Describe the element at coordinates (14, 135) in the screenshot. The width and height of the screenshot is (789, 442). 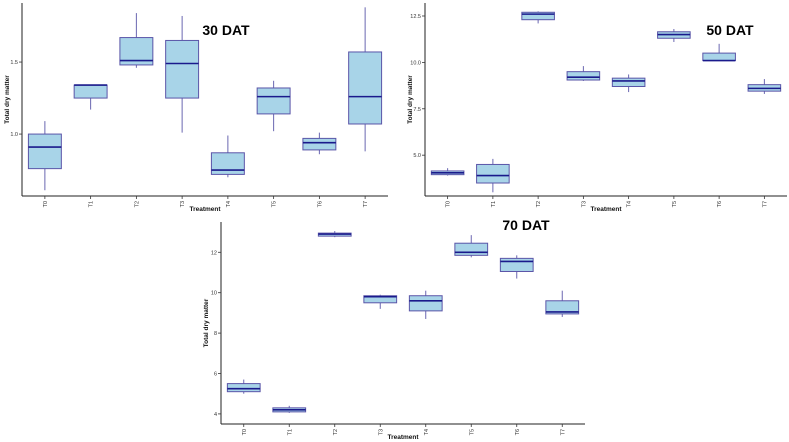
I see `y-tick-label: 1.0` at that location.